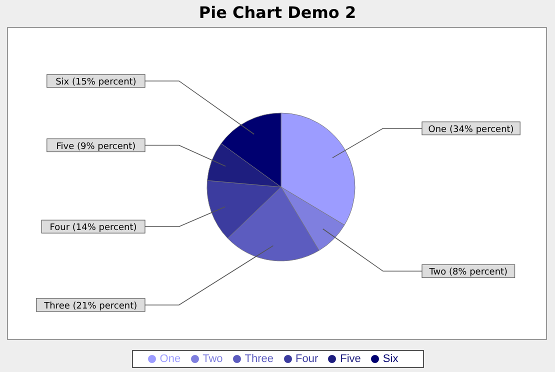 The width and height of the screenshot is (555, 372). What do you see at coordinates (212, 359) in the screenshot?
I see `legend-label: Two` at bounding box center [212, 359].